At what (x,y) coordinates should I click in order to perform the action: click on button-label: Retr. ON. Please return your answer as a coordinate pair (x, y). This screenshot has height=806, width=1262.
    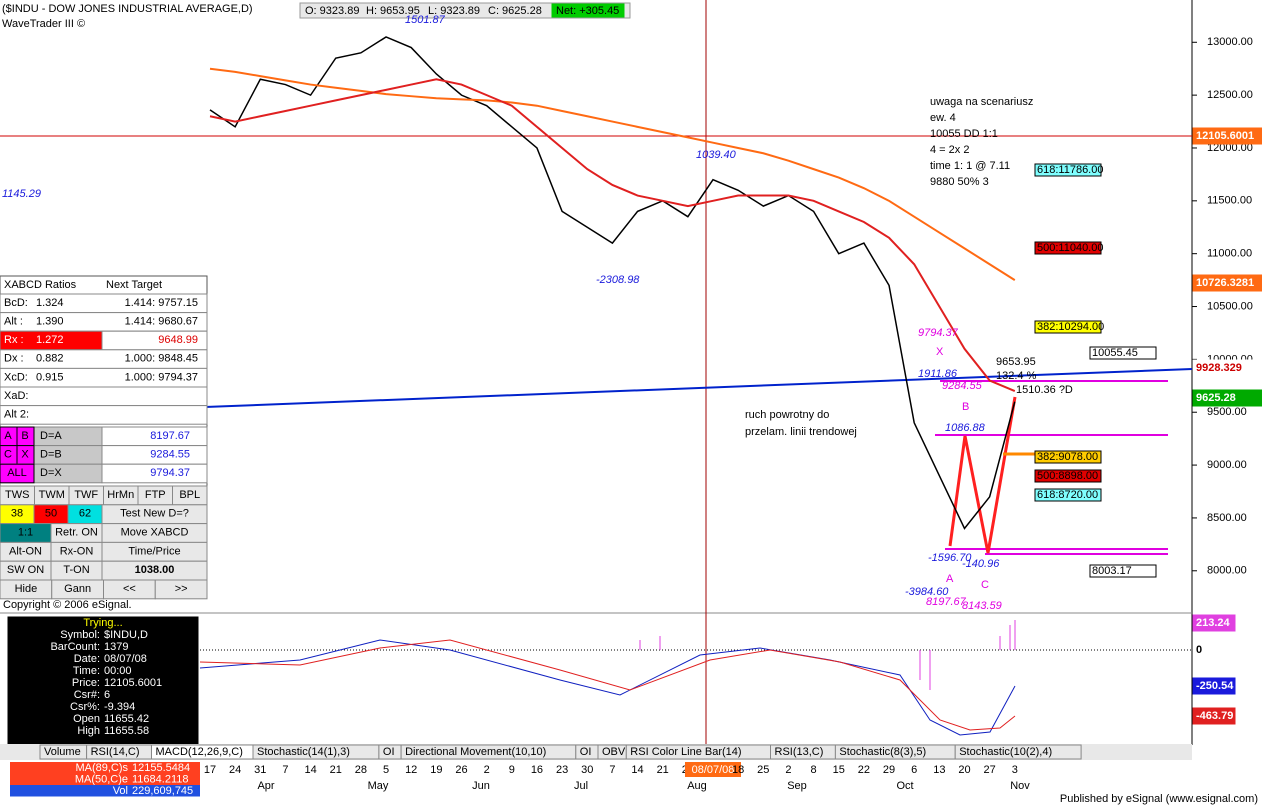
    Looking at the image, I should click on (76, 533).